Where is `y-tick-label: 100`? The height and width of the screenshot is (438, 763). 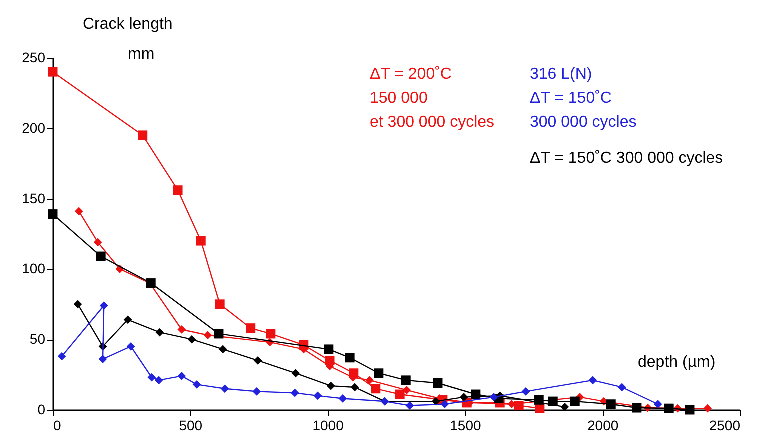 y-tick-label: 100 is located at coordinates (34, 268).